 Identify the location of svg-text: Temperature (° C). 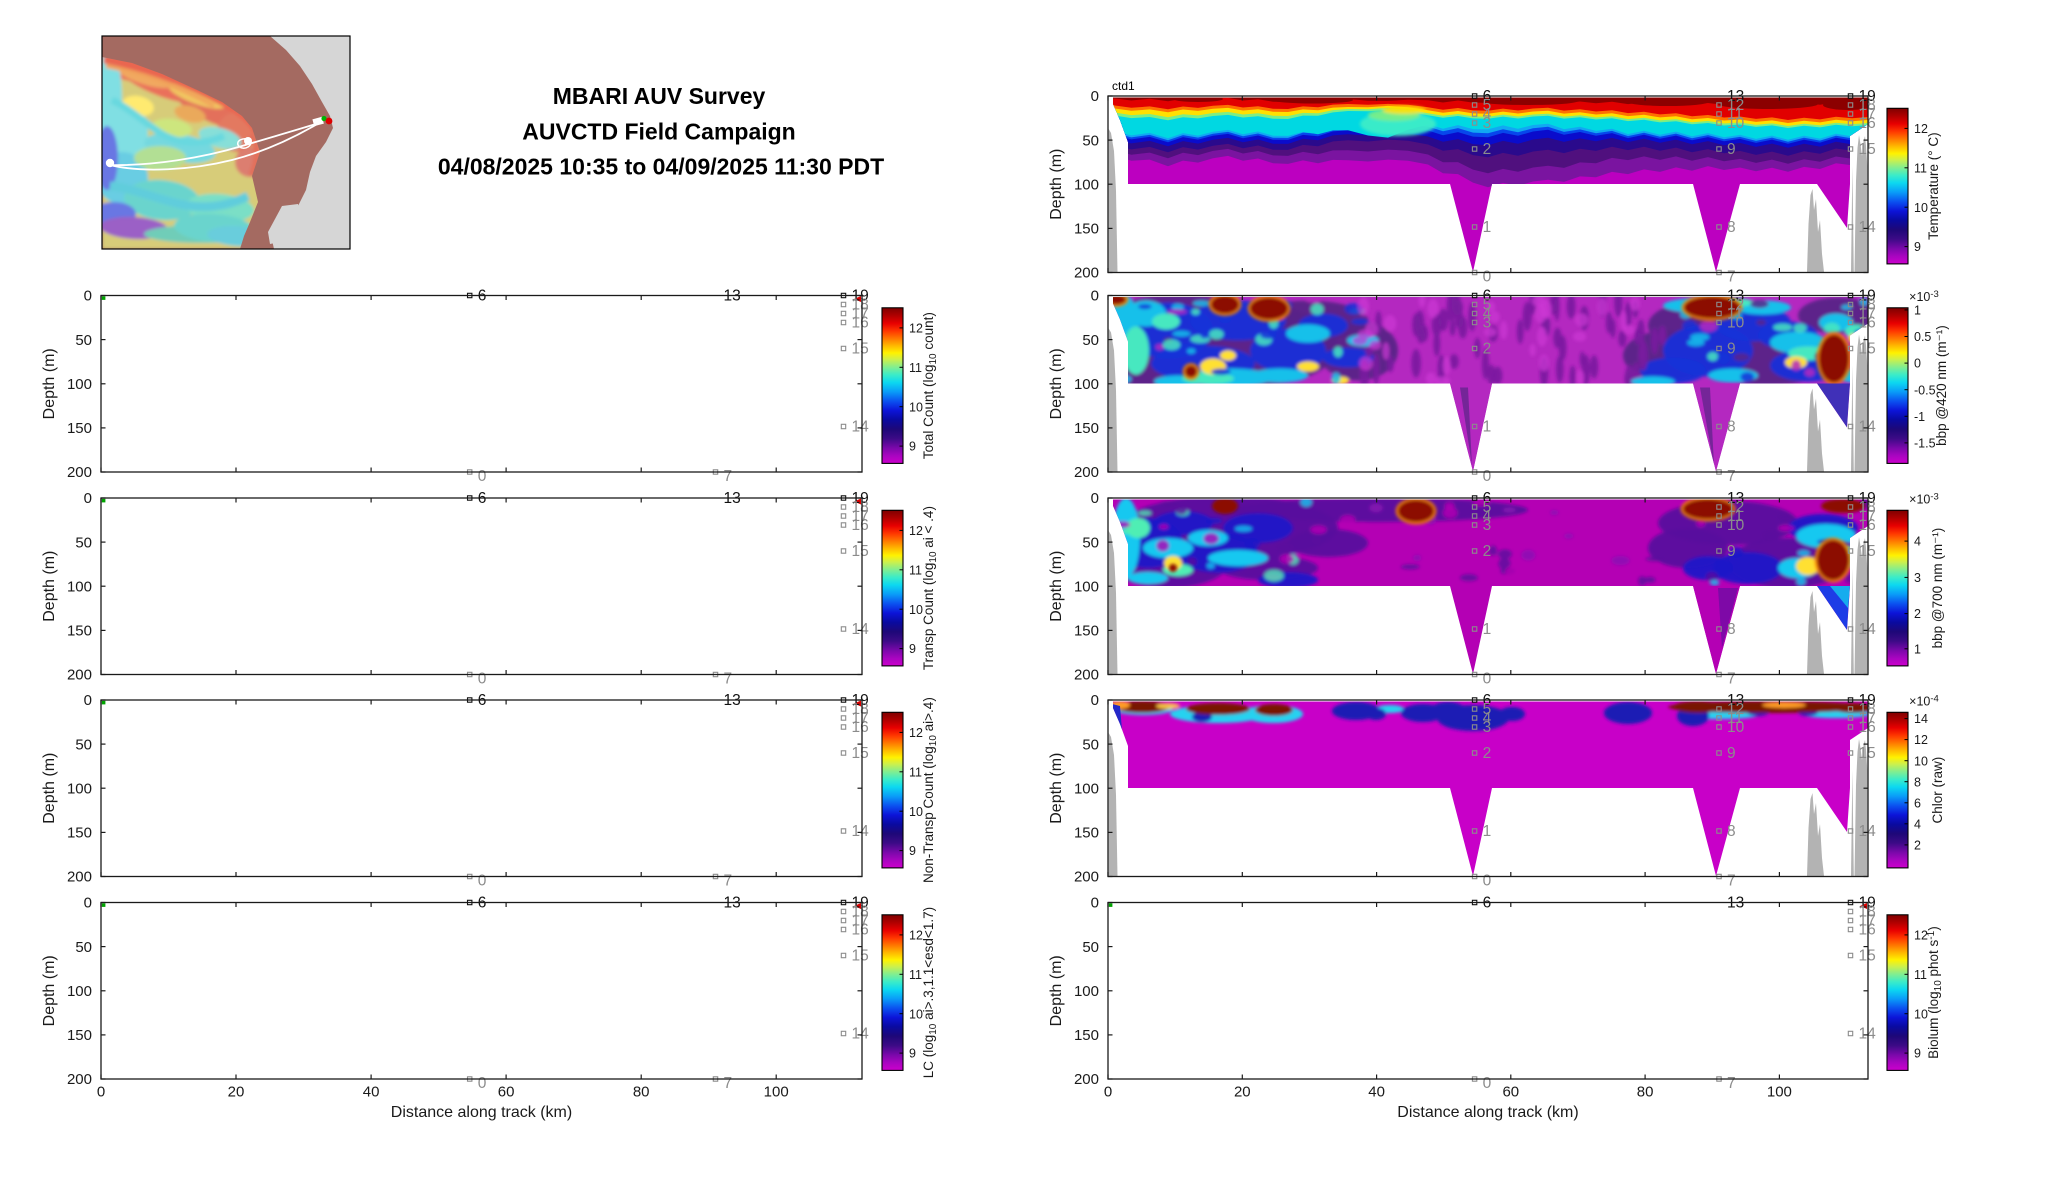
(1933, 185).